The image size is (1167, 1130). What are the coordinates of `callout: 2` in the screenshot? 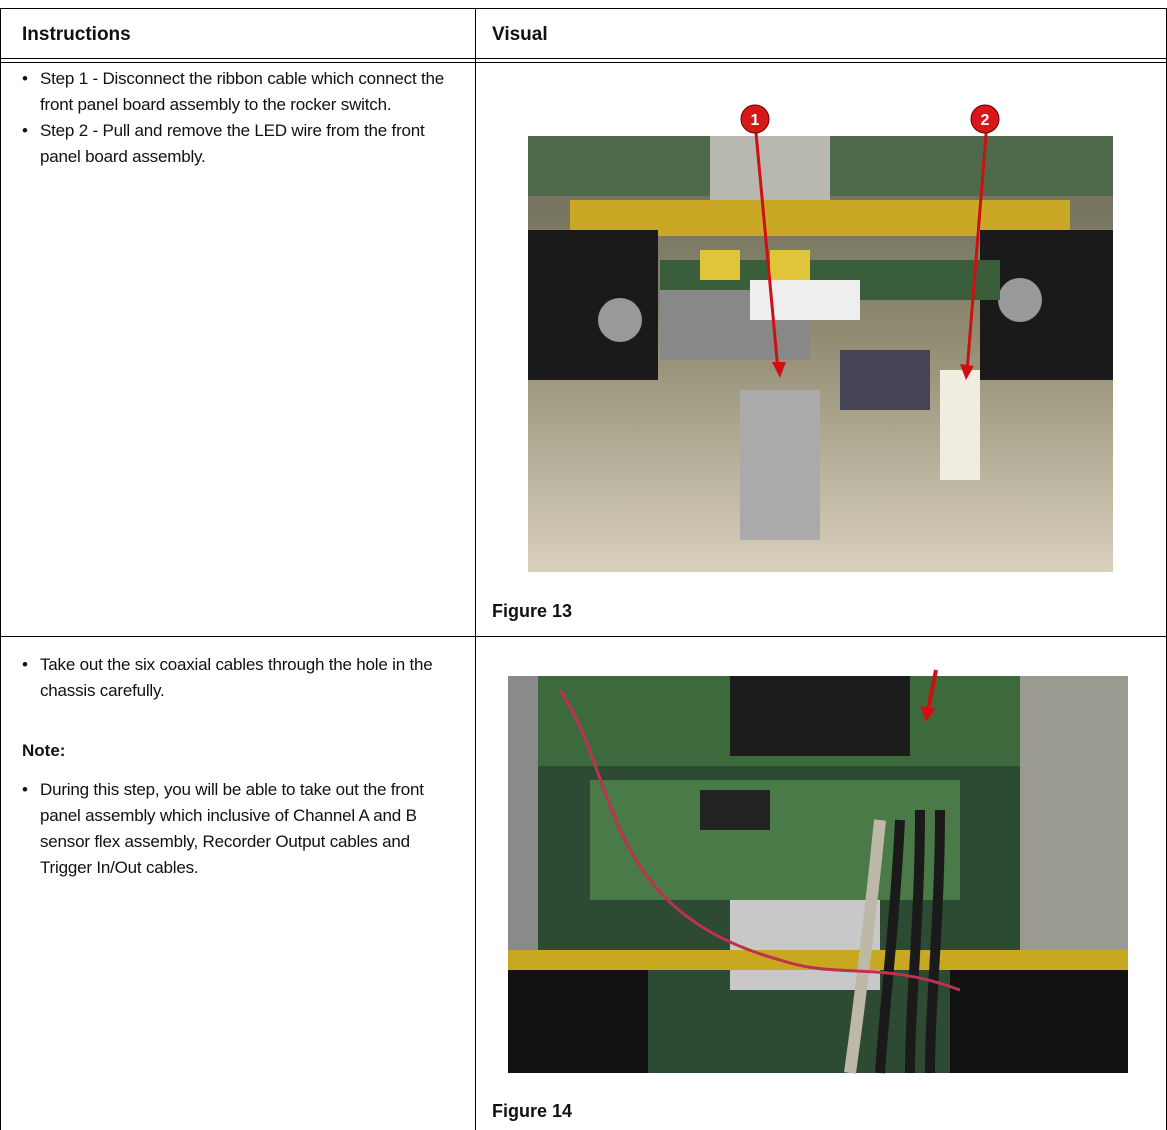 It's located at (985, 120).